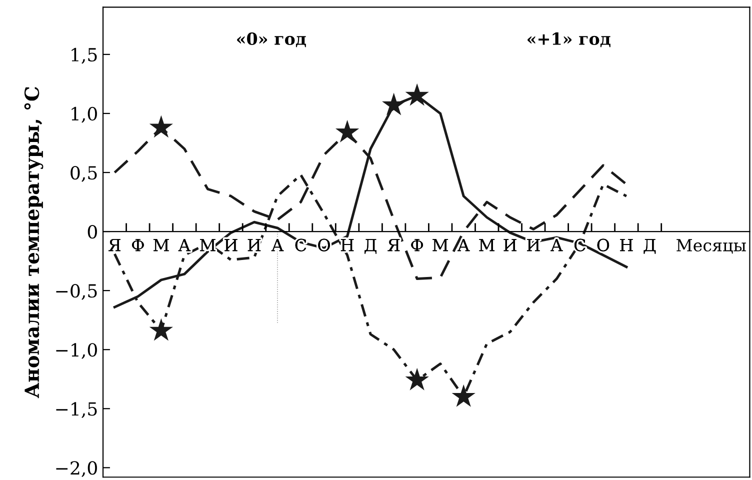 The height and width of the screenshot is (480, 752). Describe the element at coordinates (84, 56) in the screenshot. I see `y-tick-label: 1,5` at that location.